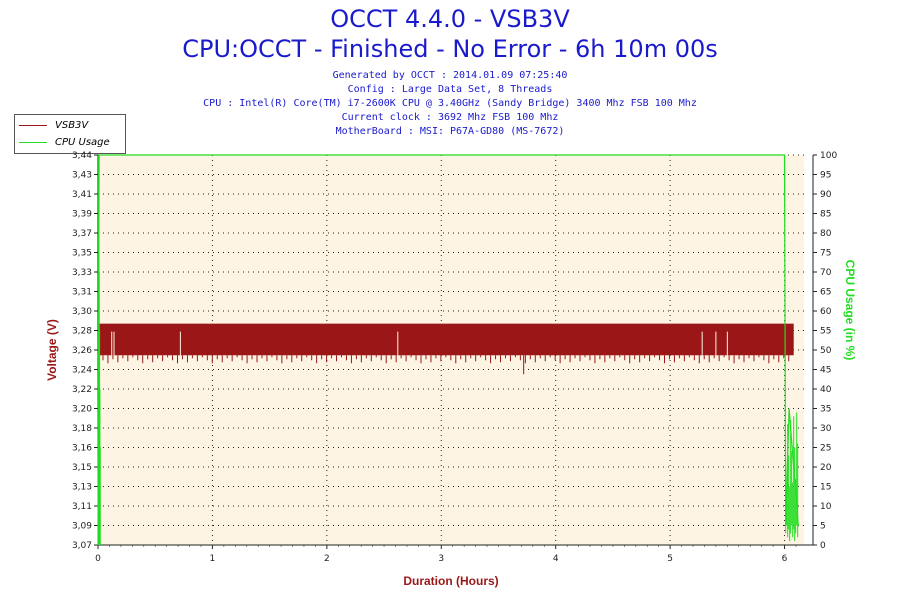  I want to click on y2-tick-label: 70, so click(826, 273).